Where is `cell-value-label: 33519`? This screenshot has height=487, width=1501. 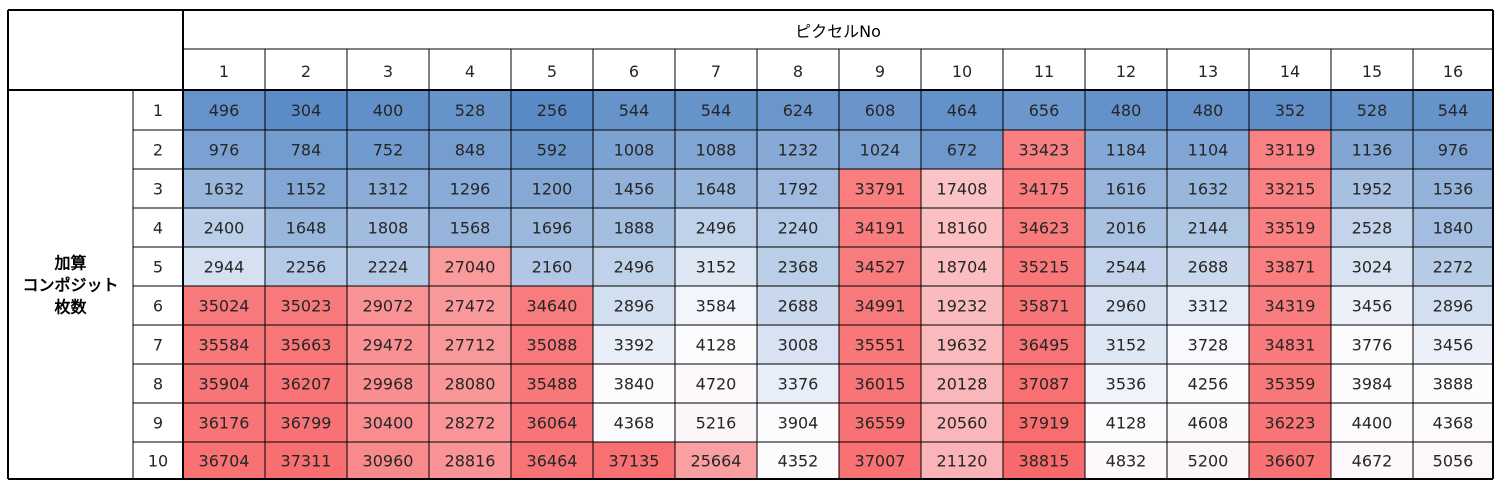
cell-value-label: 33519 is located at coordinates (1290, 228).